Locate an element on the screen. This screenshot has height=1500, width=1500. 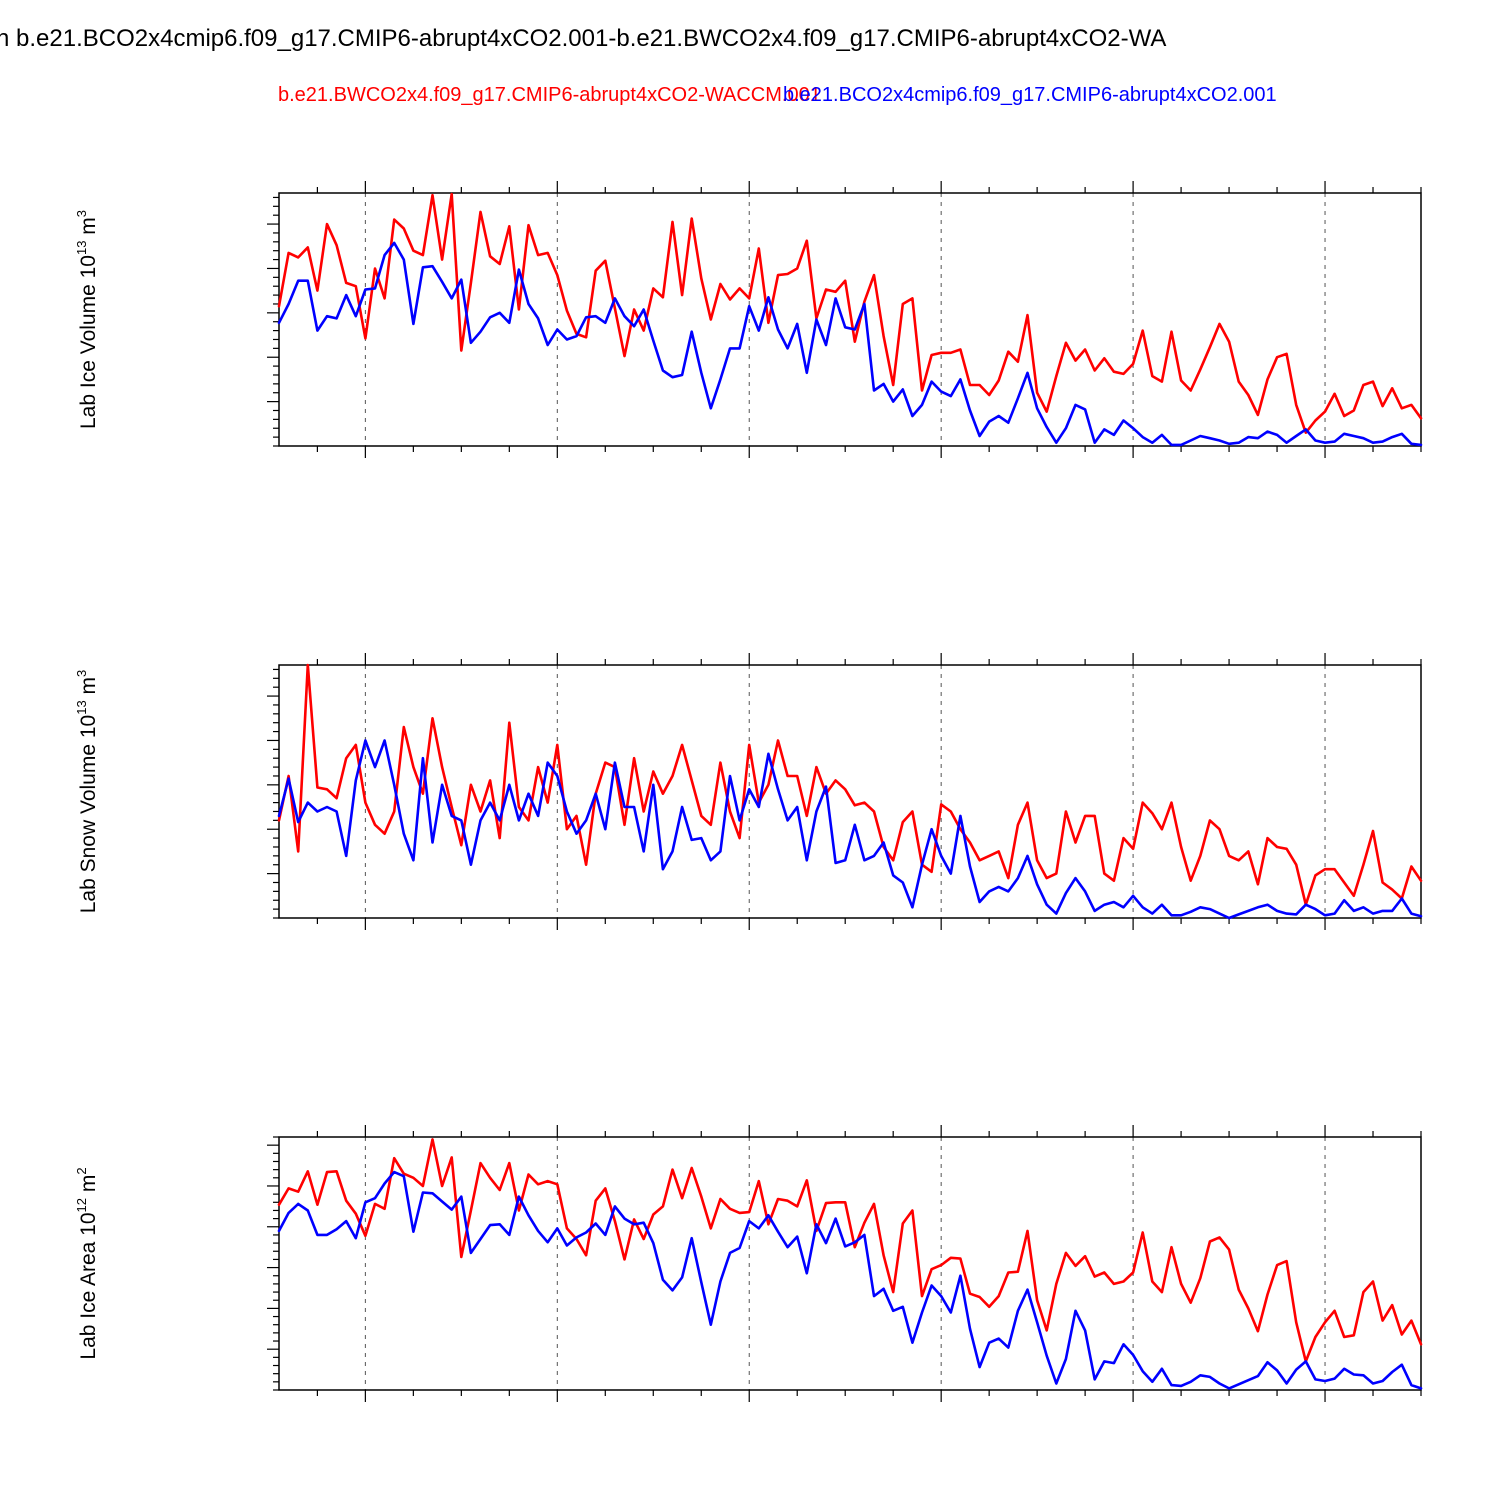
y-axis-label-text: Lab Ice Area 10 is located at coordinates (88, 1285).